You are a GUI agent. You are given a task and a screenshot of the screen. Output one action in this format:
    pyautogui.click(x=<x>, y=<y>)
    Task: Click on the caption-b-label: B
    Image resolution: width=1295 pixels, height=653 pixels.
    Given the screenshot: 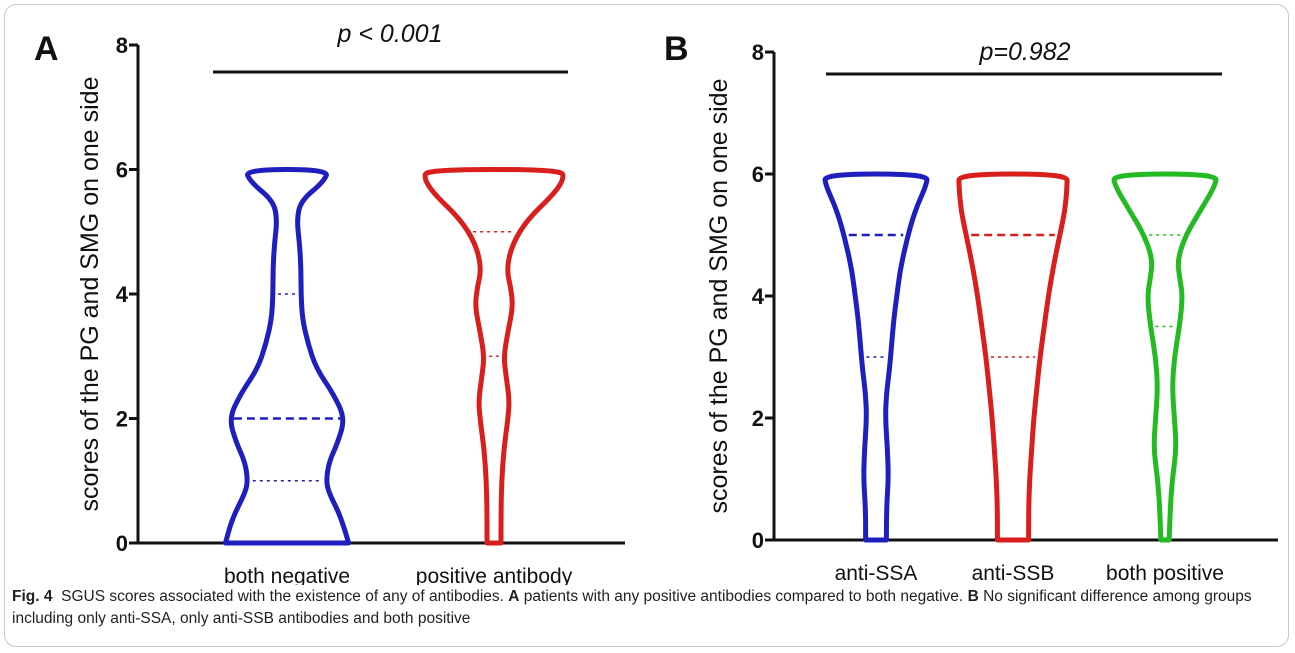 What is the action you would take?
    pyautogui.click(x=973, y=596)
    